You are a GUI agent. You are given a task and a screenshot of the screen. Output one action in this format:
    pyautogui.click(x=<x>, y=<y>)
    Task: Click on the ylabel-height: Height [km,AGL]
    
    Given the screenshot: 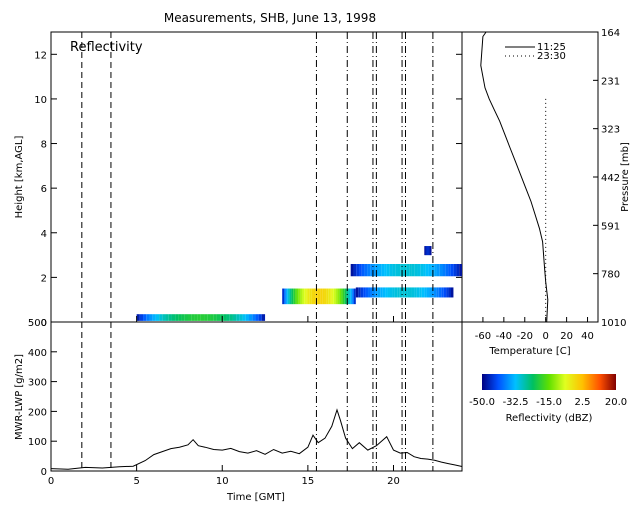 What is the action you would take?
    pyautogui.click(x=19, y=177)
    